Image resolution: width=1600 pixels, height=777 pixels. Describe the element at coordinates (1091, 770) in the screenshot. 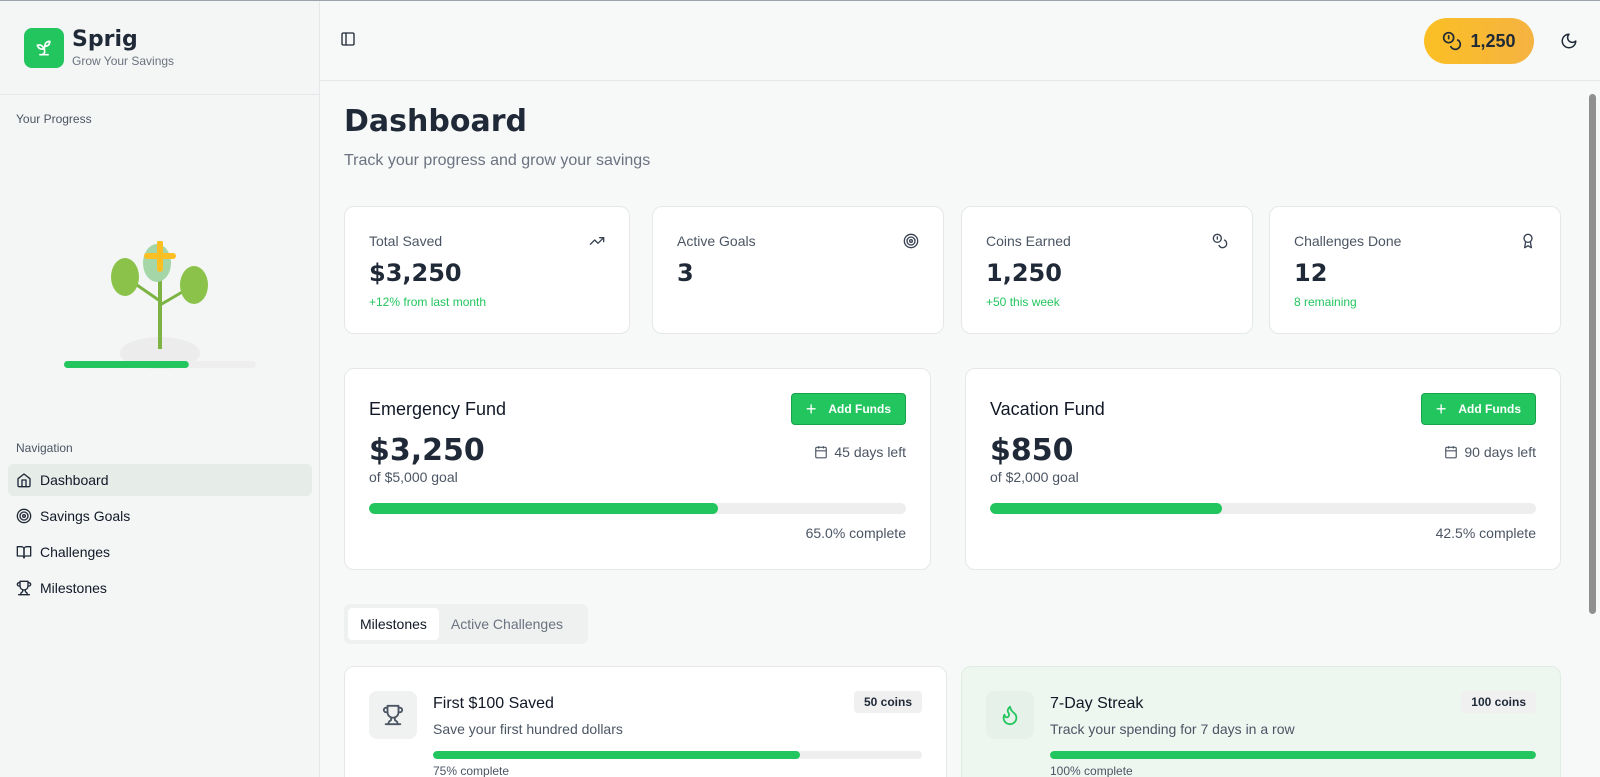

I see `milestone-complete: 100% complete` at that location.